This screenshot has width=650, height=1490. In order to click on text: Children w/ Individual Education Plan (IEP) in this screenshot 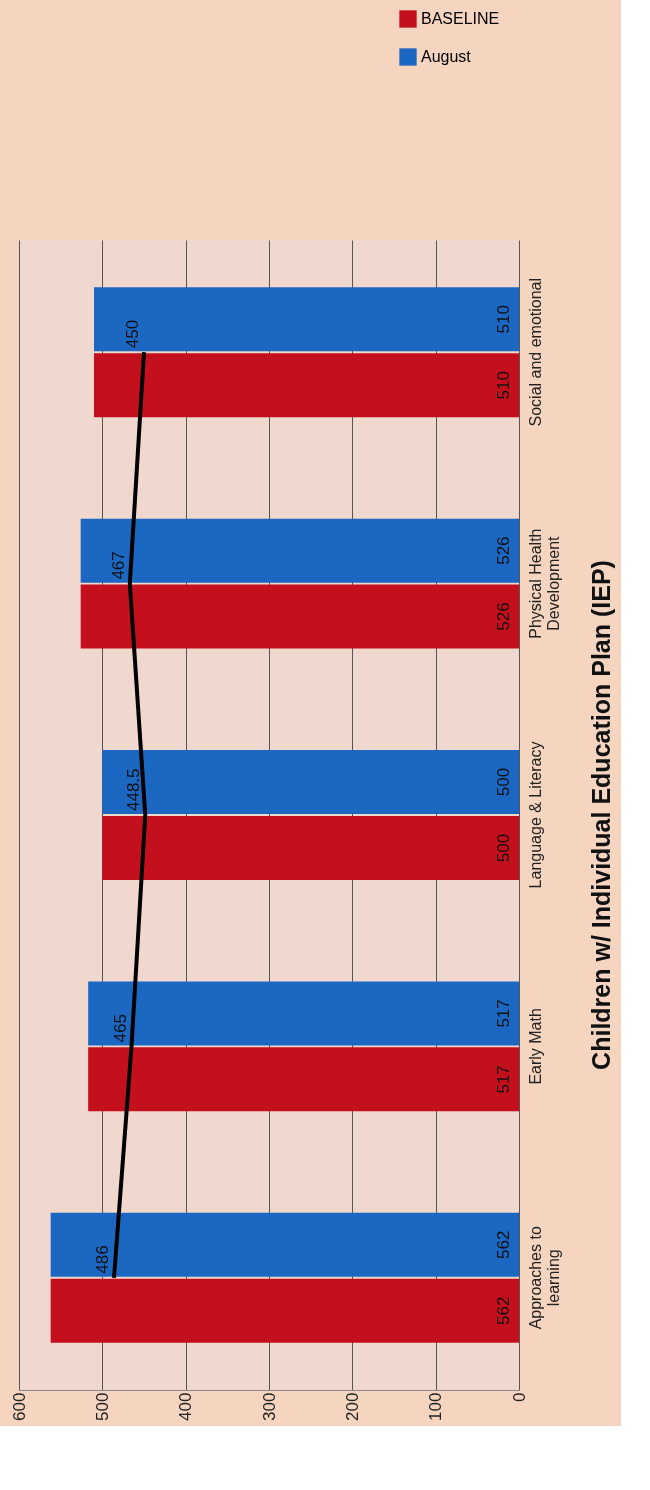, I will do `click(601, 815)`.